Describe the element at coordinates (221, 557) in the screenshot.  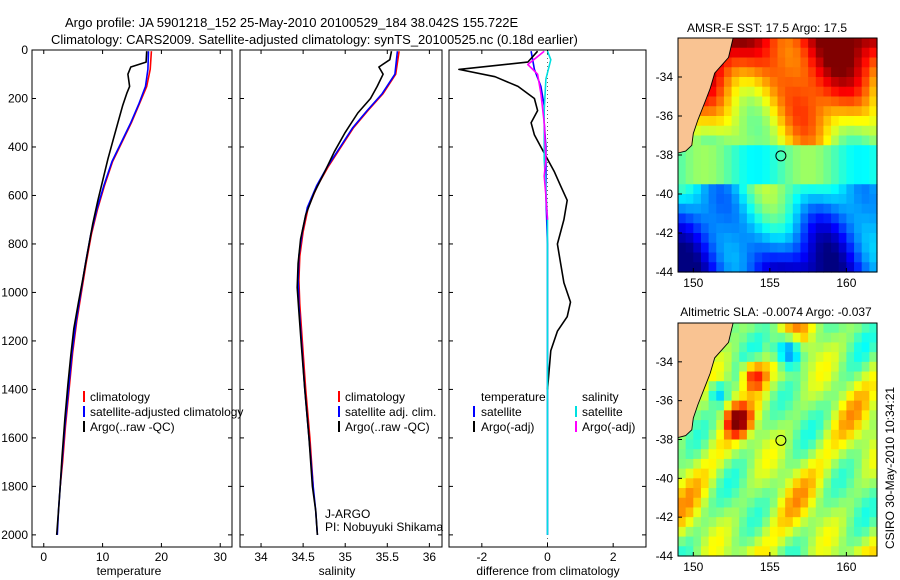
I see `temperature-xtick-label: 30` at that location.